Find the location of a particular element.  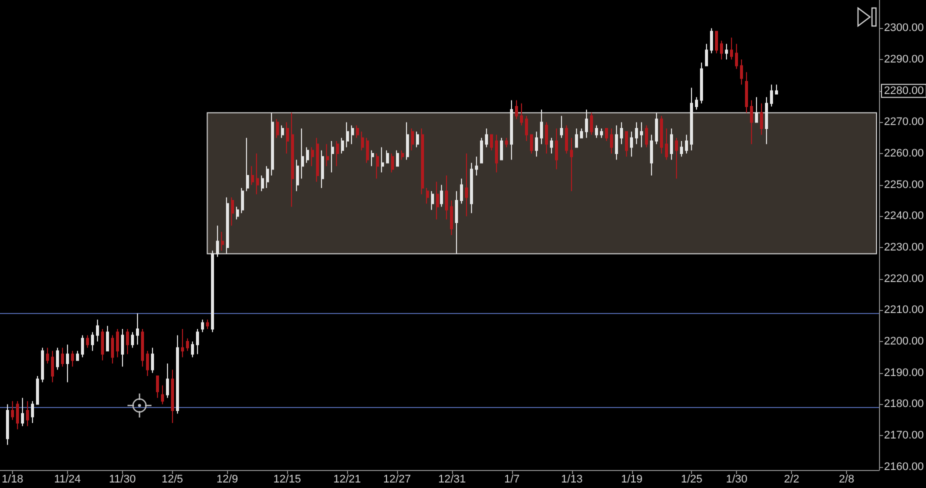

x-tick-label: 1/7 is located at coordinates (512, 480).